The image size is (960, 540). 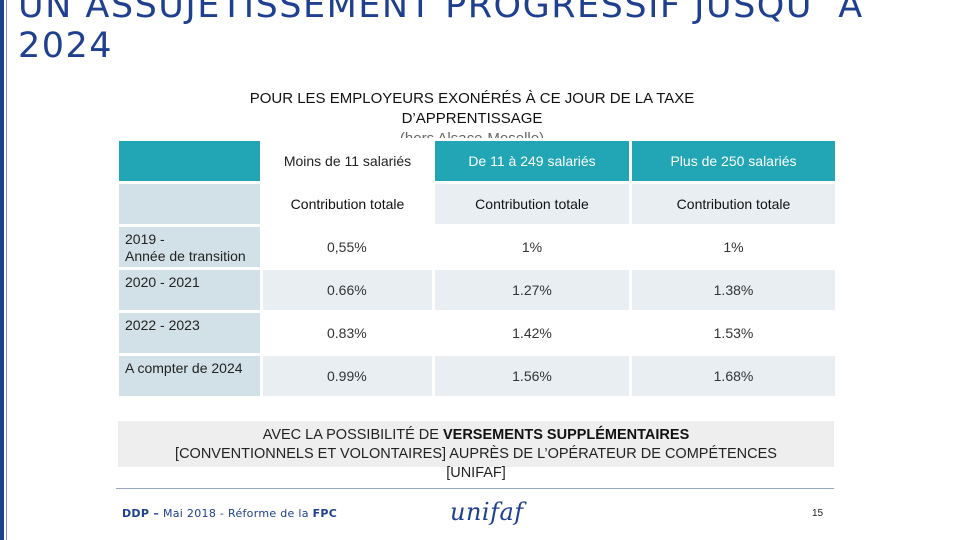 What do you see at coordinates (818, 513) in the screenshot?
I see `page-number: 15` at bounding box center [818, 513].